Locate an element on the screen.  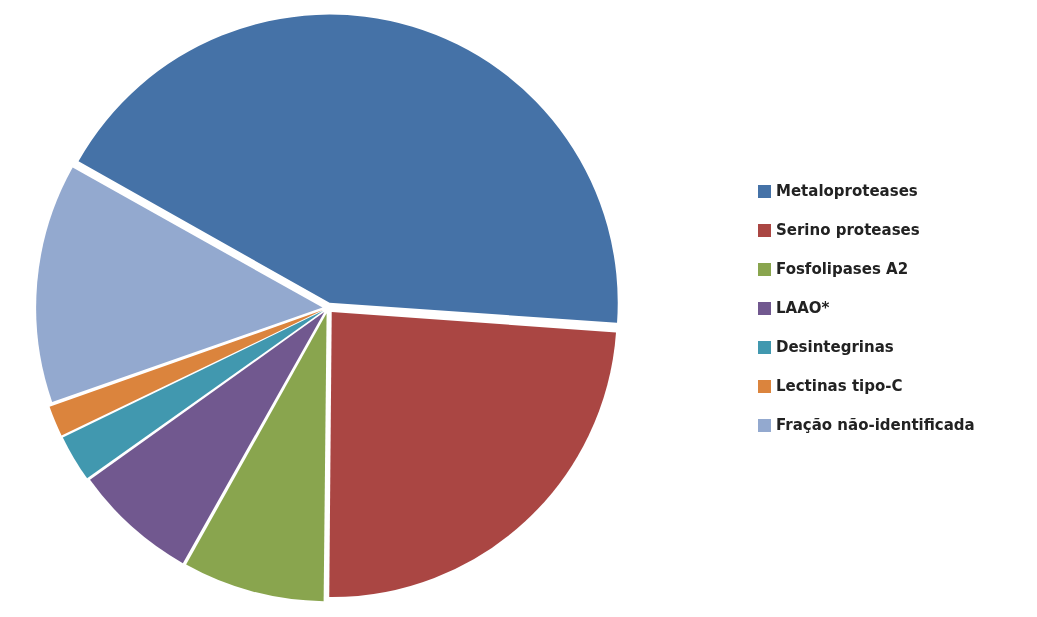
legend-label: Fração não-identificada is located at coordinates (875, 425).